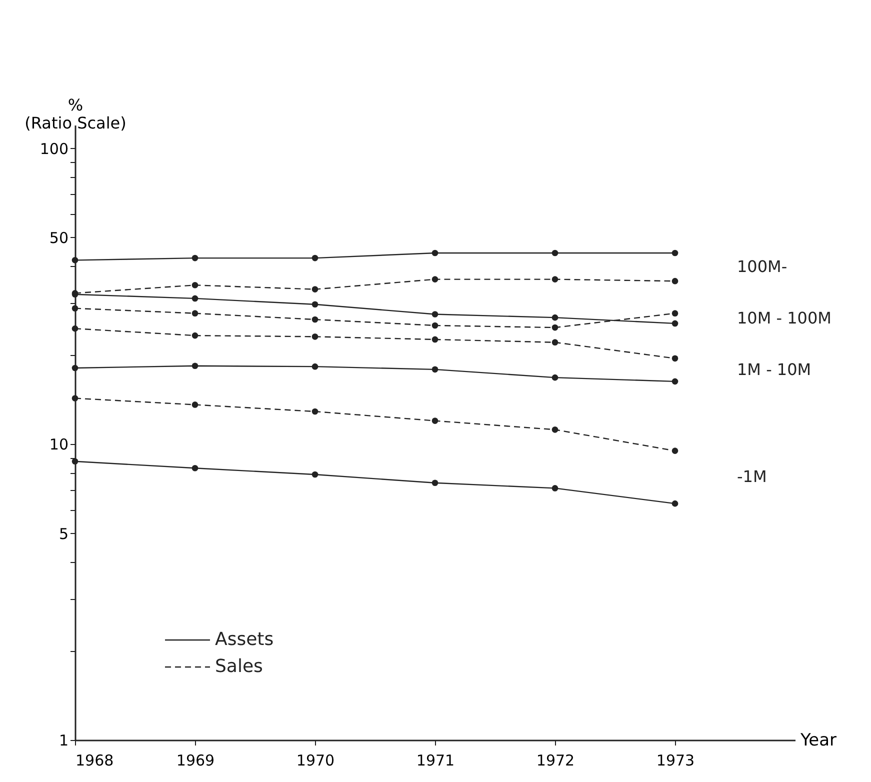  I want to click on y-tick-label: 1, so click(63, 741).